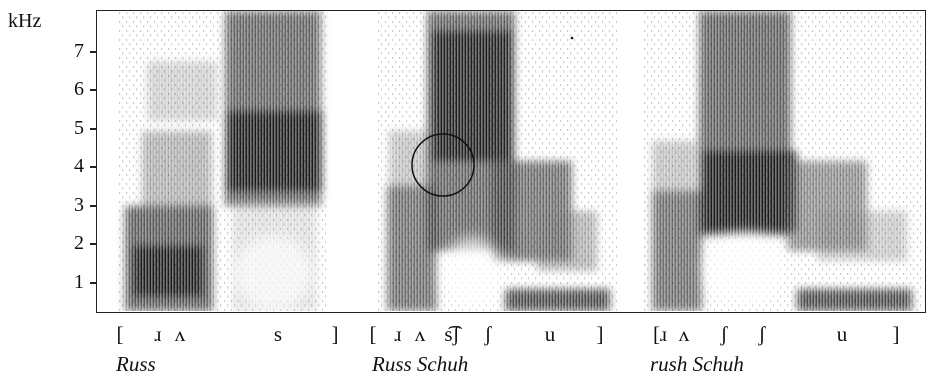 This screenshot has height=380, width=931. I want to click on y-tick-label-6: 6, so click(79, 89).